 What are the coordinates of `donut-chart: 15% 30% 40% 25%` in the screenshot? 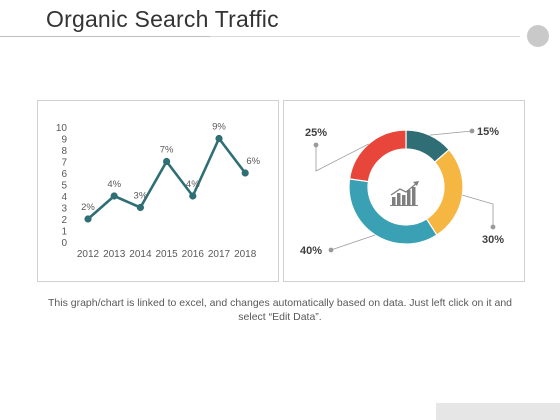 It's located at (402, 191).